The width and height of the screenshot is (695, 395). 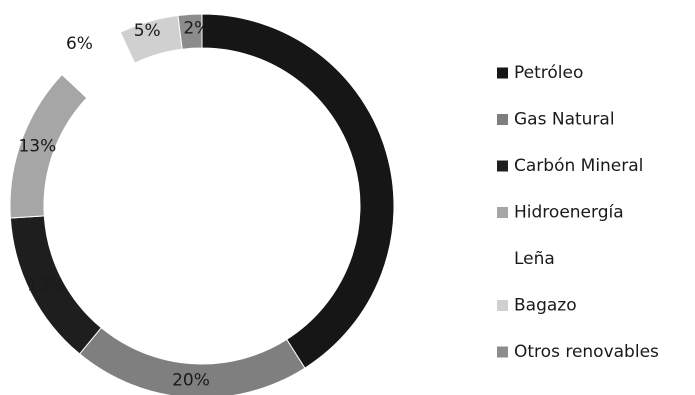 I want to click on legend-item-gas-natural: Gas Natural, so click(x=556, y=120).